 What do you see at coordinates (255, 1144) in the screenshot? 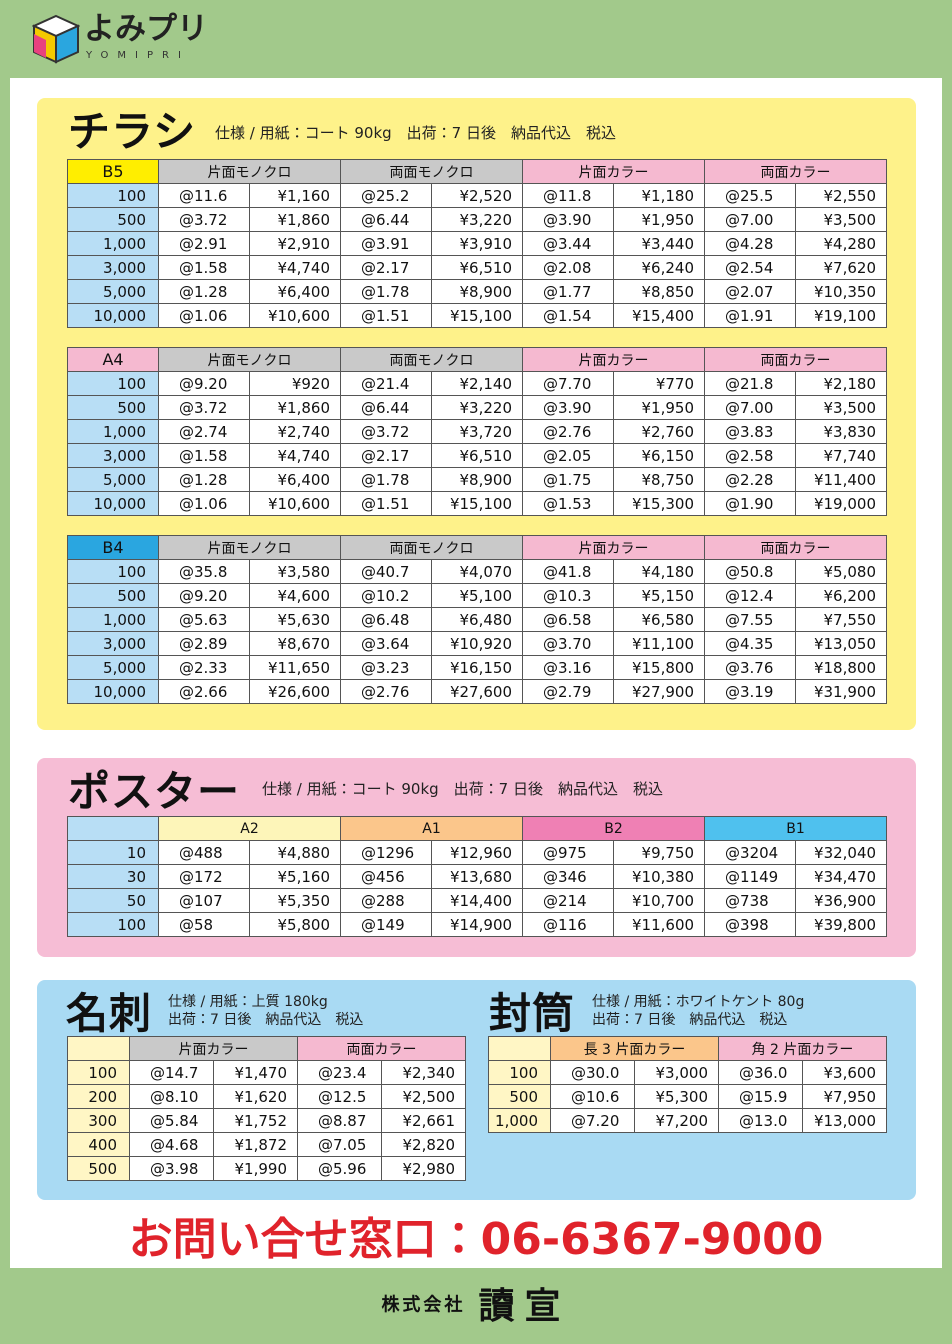
I see `total-price: ¥1,872` at bounding box center [255, 1144].